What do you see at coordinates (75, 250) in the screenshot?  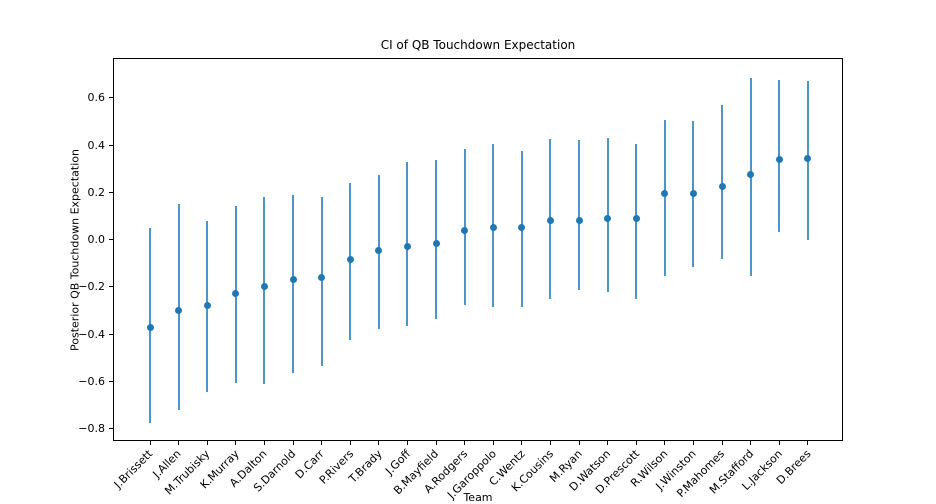 I see `y-axis-label: Posterior QB Touchdown Expectation` at bounding box center [75, 250].